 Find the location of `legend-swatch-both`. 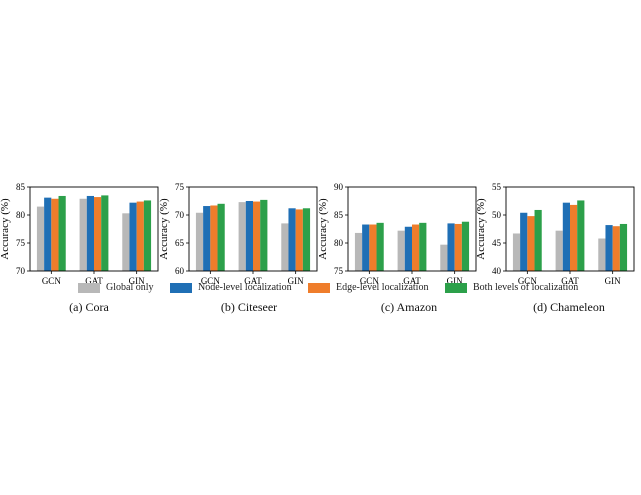

legend-swatch-both is located at coordinates (456, 288).